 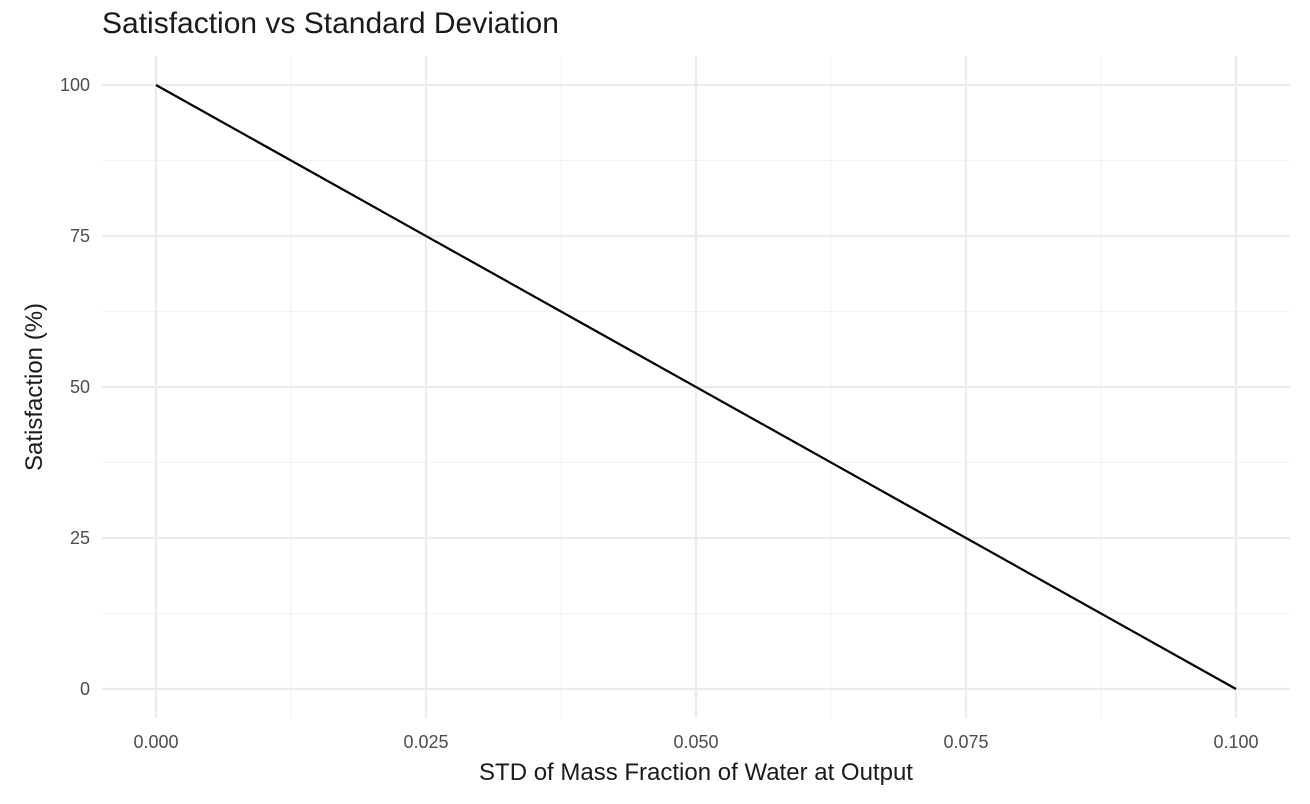 I want to click on chart-title: Satisfaction vs Standard Deviation, so click(x=330, y=23).